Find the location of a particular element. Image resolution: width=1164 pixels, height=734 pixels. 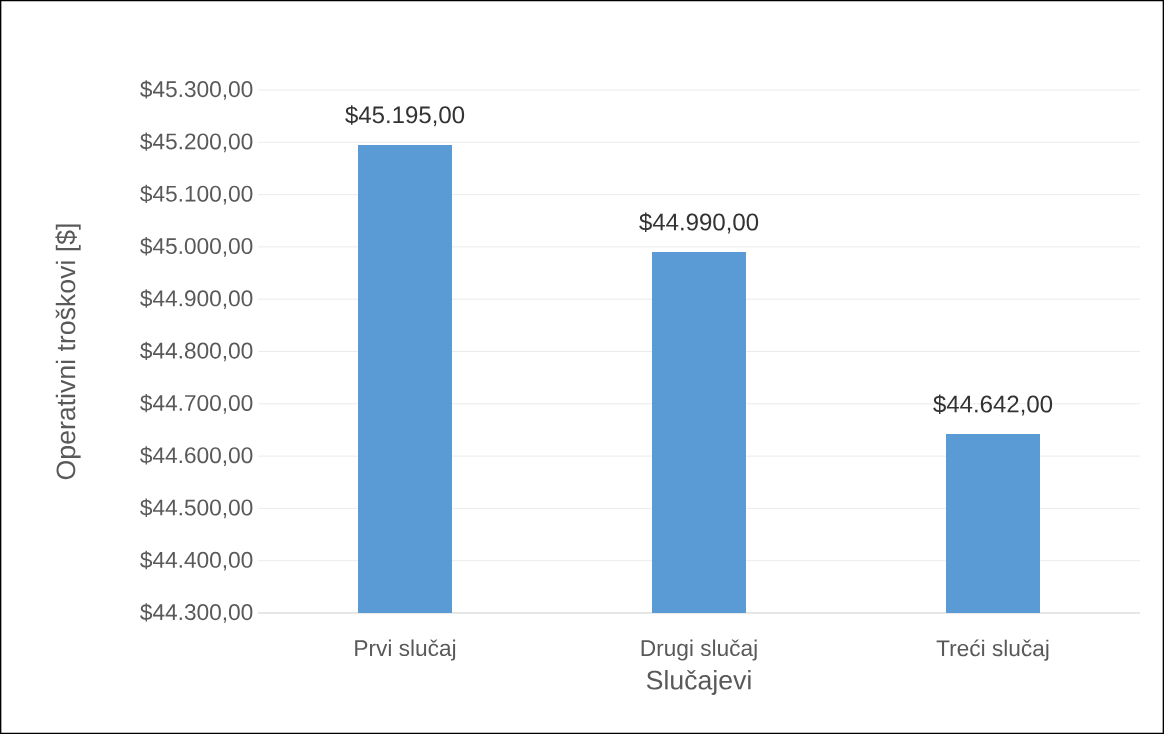

x-tick-label: Treći slučaj is located at coordinates (992, 650).